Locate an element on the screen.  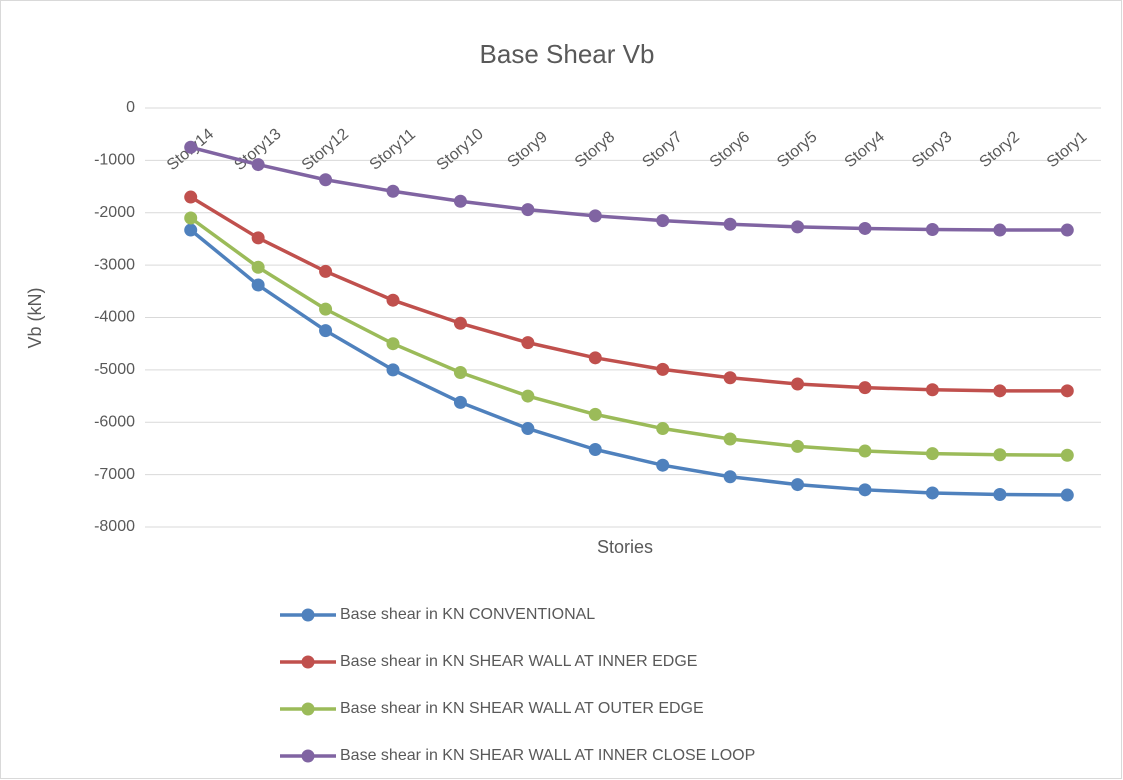
x-axis-label: Stories is located at coordinates (625, 547).